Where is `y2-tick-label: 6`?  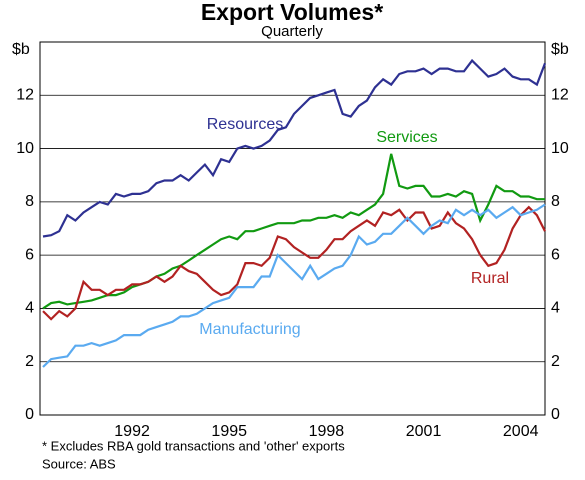
y2-tick-label: 6 is located at coordinates (555, 254).